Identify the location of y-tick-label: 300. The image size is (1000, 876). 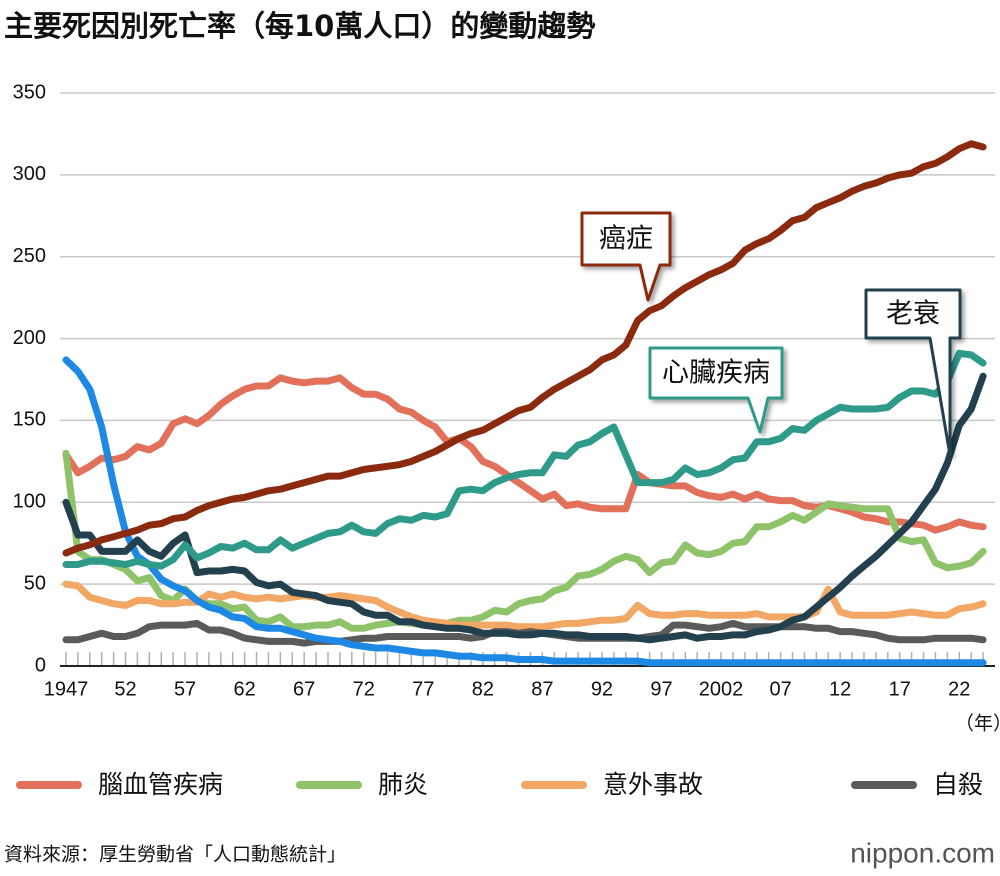
(29, 174).